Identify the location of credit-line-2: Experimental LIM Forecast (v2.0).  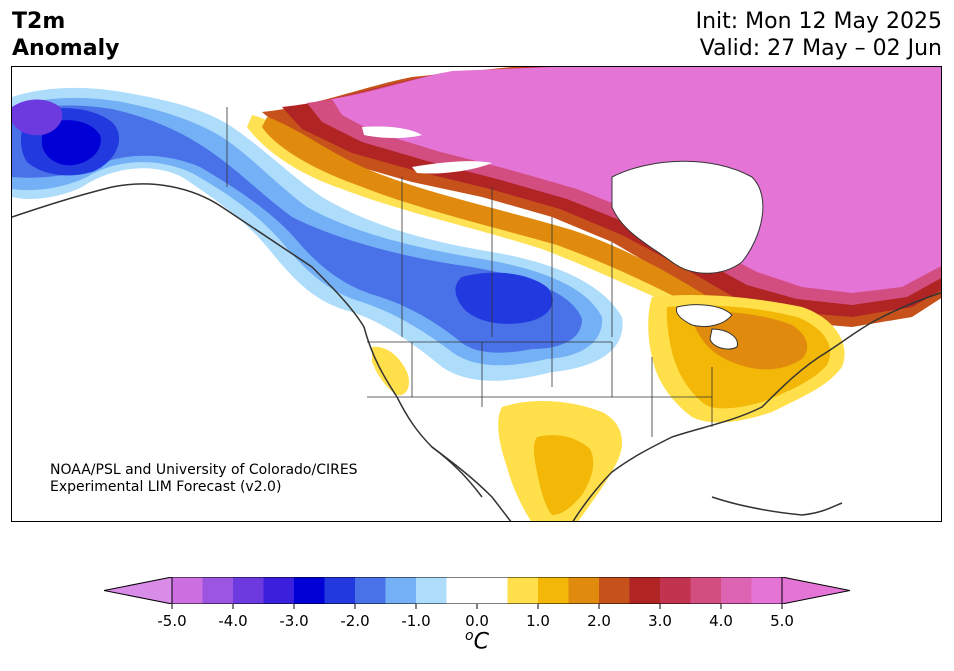
(166, 487).